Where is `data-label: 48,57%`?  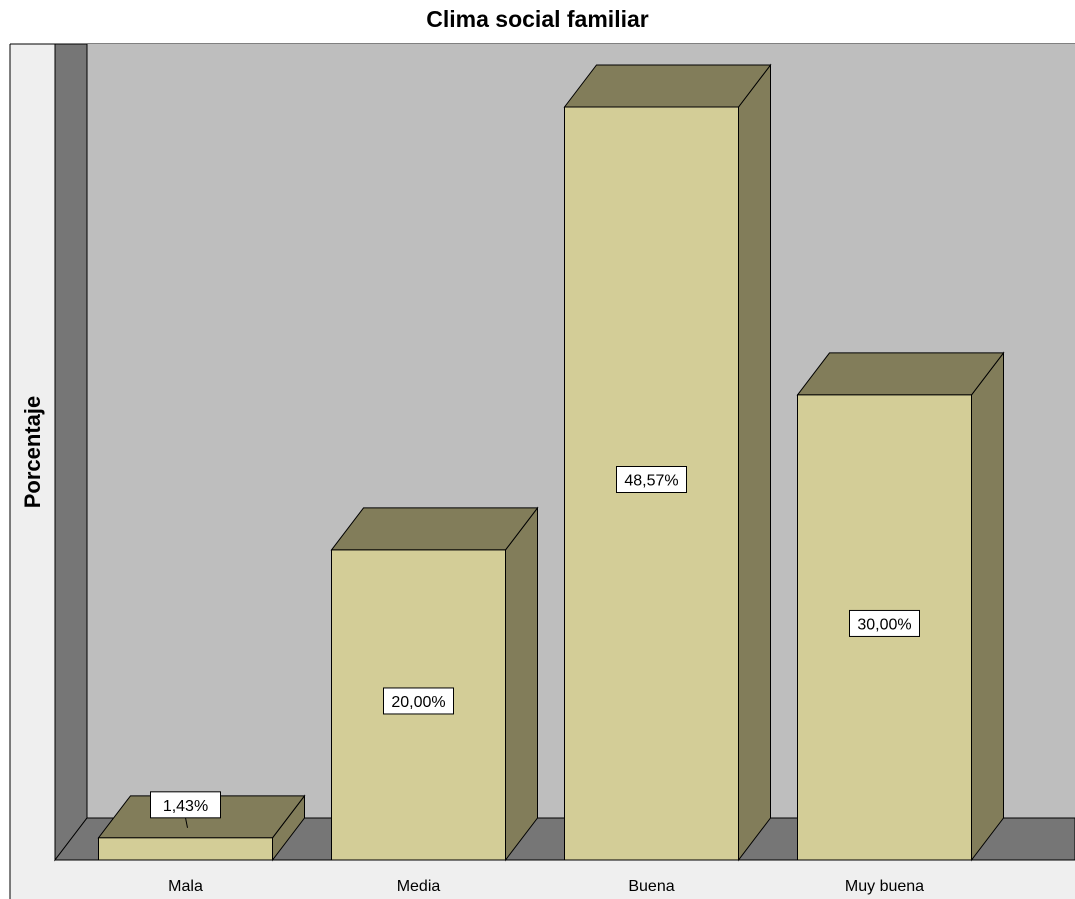
data-label: 48,57% is located at coordinates (651, 481).